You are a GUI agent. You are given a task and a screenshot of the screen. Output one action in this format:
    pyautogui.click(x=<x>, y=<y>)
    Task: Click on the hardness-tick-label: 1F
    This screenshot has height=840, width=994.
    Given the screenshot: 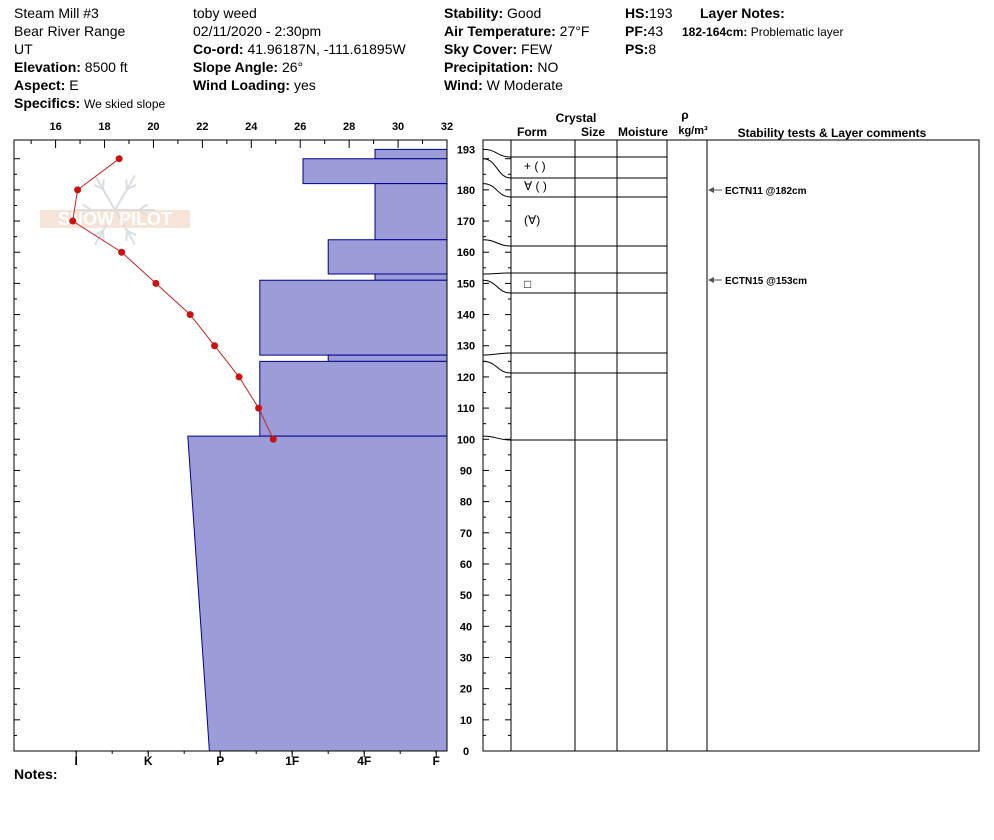 What is the action you would take?
    pyautogui.click(x=292, y=761)
    